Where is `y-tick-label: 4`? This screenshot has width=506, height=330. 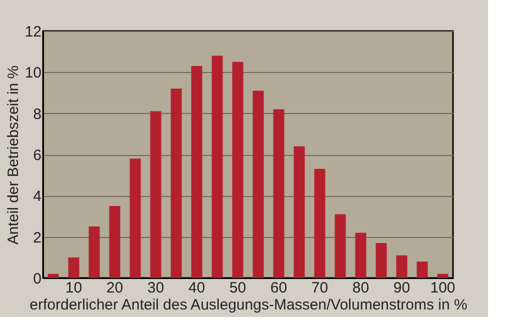 y-tick-label: 4 is located at coordinates (37, 197).